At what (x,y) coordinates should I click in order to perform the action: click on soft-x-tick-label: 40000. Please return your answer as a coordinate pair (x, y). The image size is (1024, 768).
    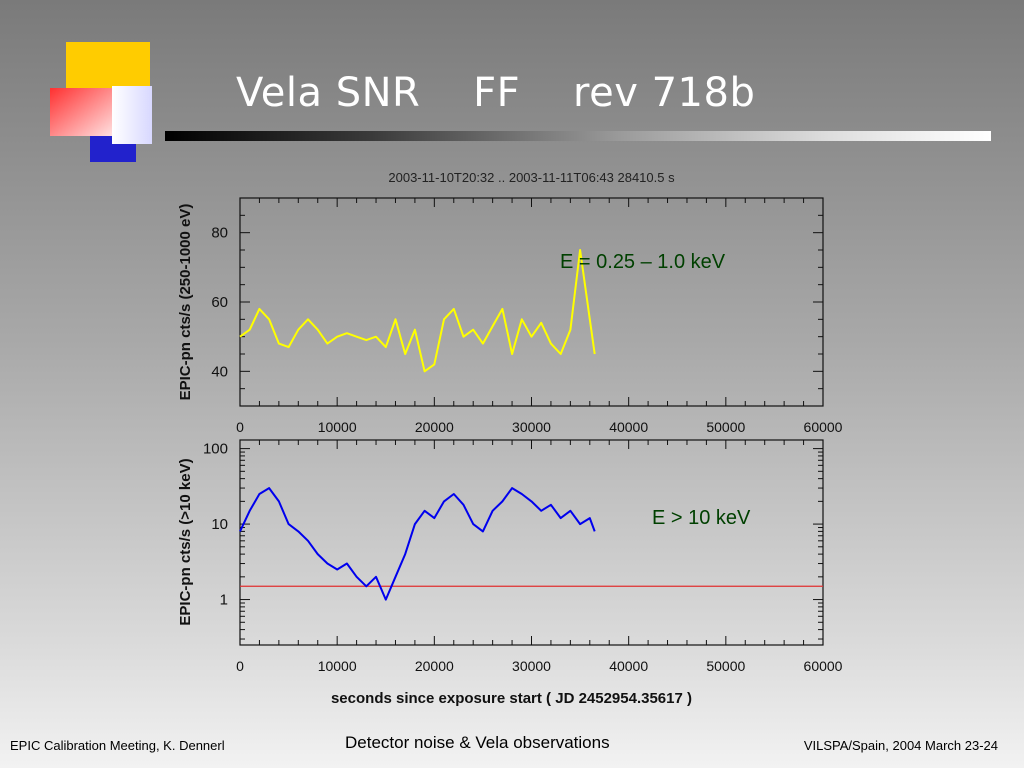
    Looking at the image, I should click on (628, 427).